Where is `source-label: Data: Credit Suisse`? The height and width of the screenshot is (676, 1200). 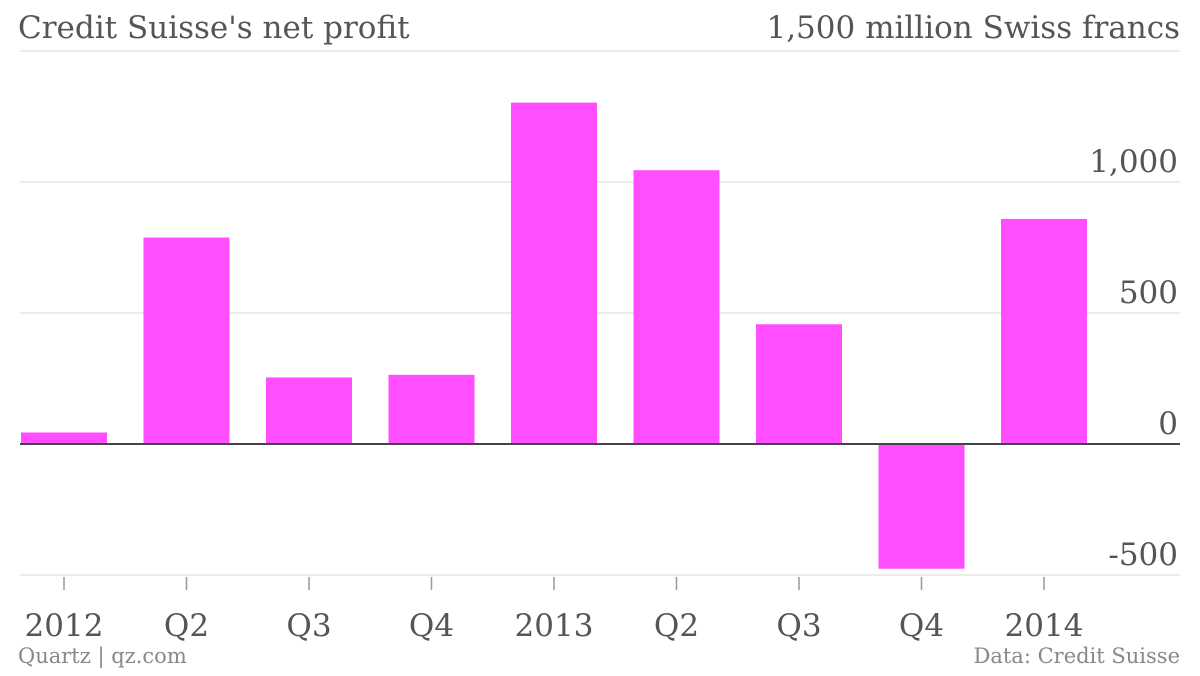 source-label: Data: Credit Suisse is located at coordinates (1076, 656).